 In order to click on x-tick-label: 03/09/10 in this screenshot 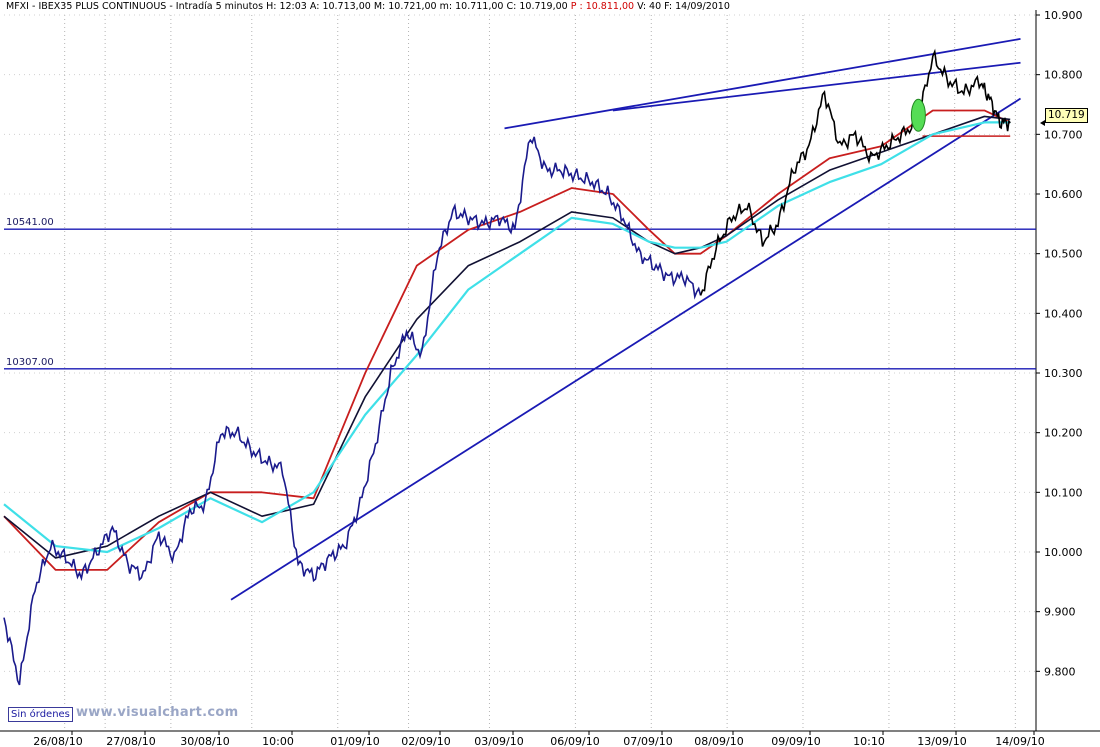, I will do `click(498, 741)`.